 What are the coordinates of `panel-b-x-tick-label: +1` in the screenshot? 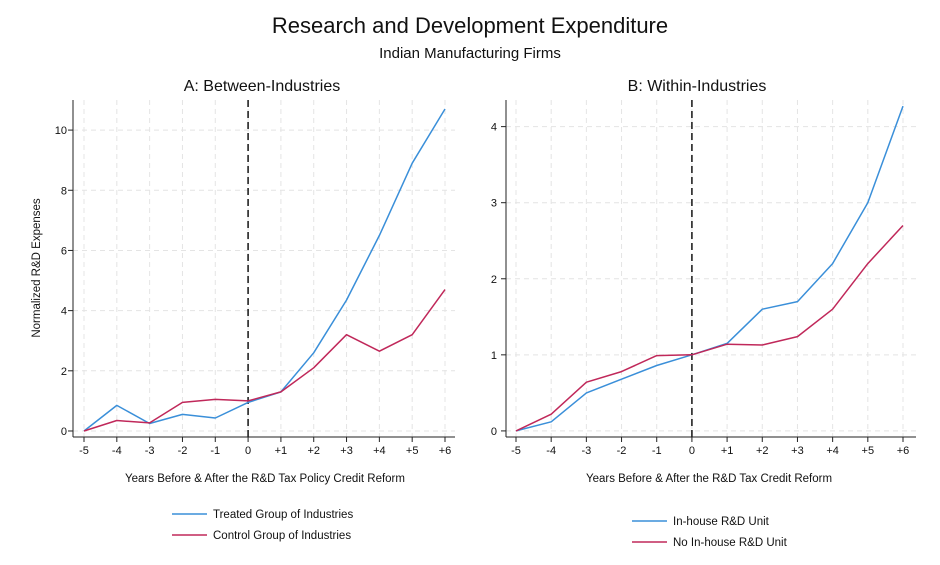 It's located at (727, 451).